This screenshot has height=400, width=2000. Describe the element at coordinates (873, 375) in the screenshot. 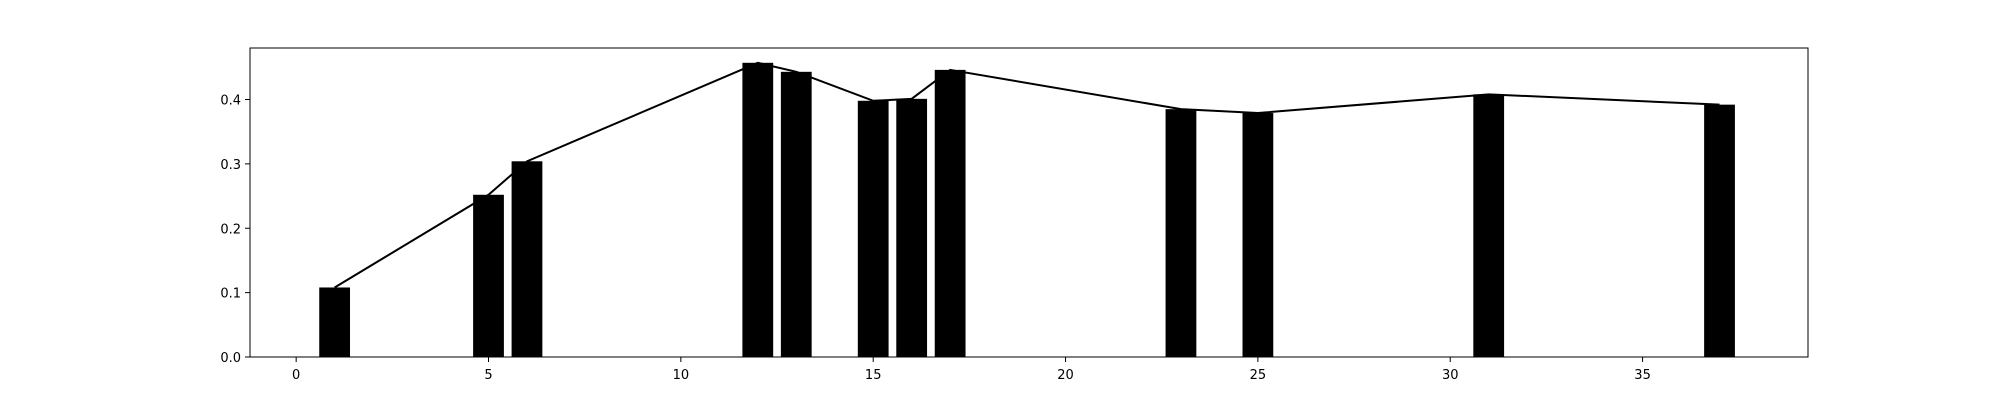

I see `x-tick-label: 15` at that location.